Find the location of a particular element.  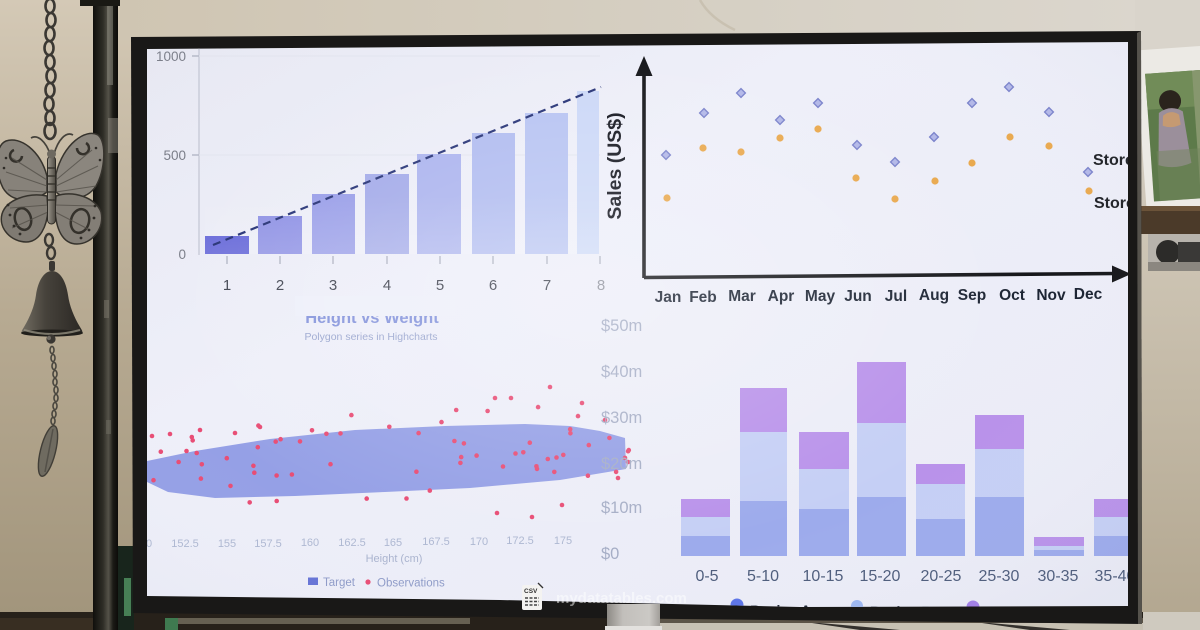

svg-text: CSV is located at coordinates (531, 591).